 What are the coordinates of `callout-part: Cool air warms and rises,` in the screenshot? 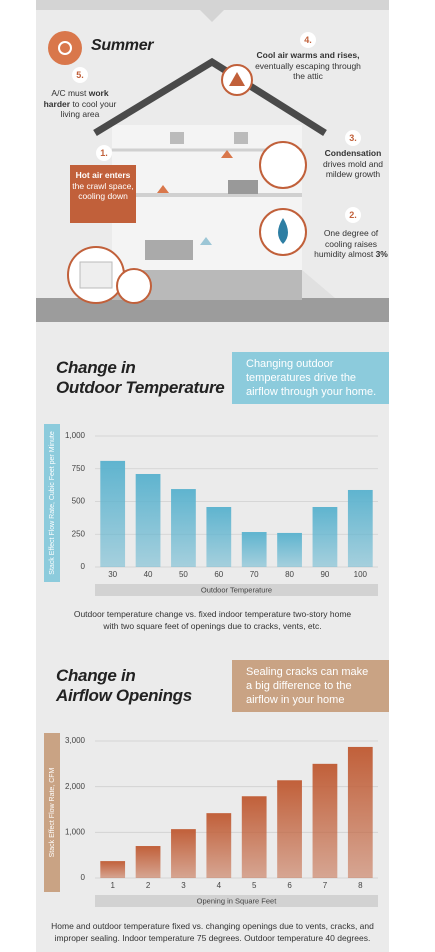 It's located at (308, 55).